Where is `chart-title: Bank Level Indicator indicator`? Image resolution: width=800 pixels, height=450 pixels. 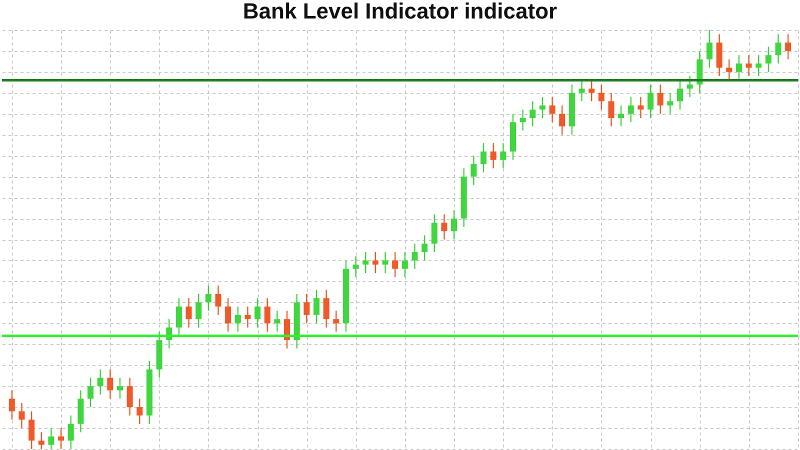 chart-title: Bank Level Indicator indicator is located at coordinates (400, 12).